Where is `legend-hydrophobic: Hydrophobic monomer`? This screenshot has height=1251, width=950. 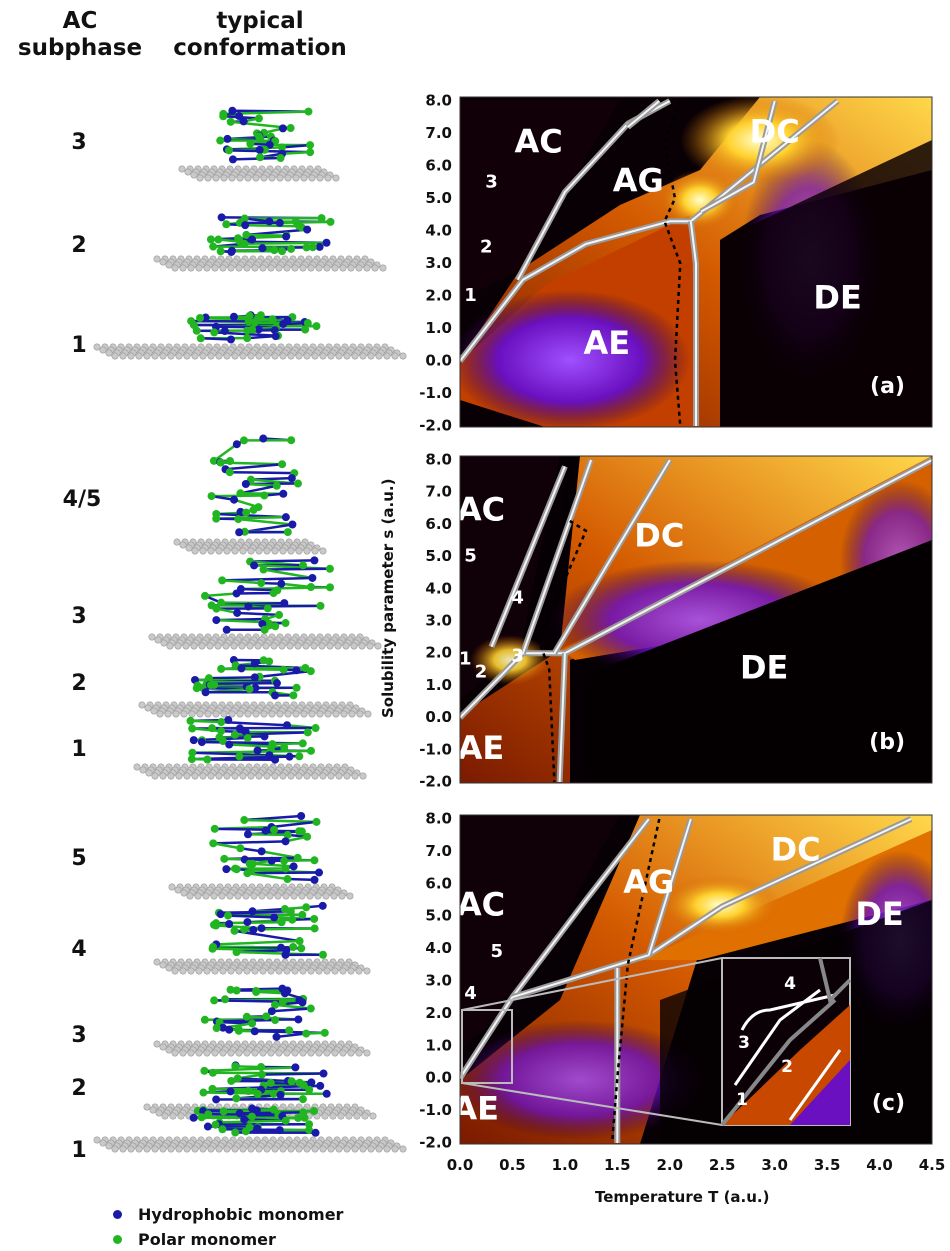
legend-hydrophobic: Hydrophobic monomer is located at coordinates (228, 1214).